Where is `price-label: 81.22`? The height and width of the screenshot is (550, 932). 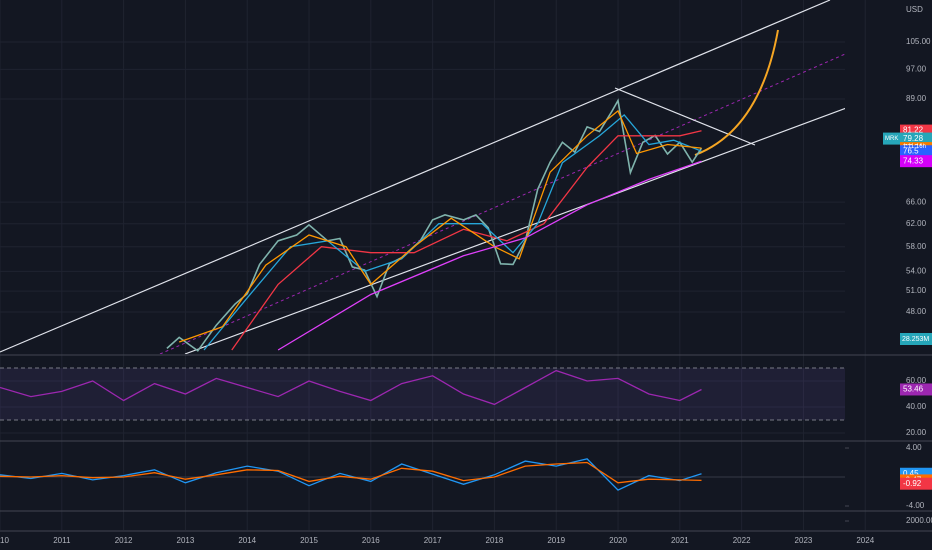 price-label: 81.22 is located at coordinates (913, 130).